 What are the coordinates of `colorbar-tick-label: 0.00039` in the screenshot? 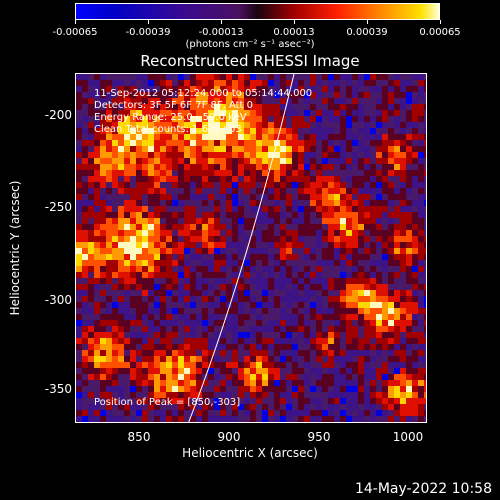 It's located at (367, 32).